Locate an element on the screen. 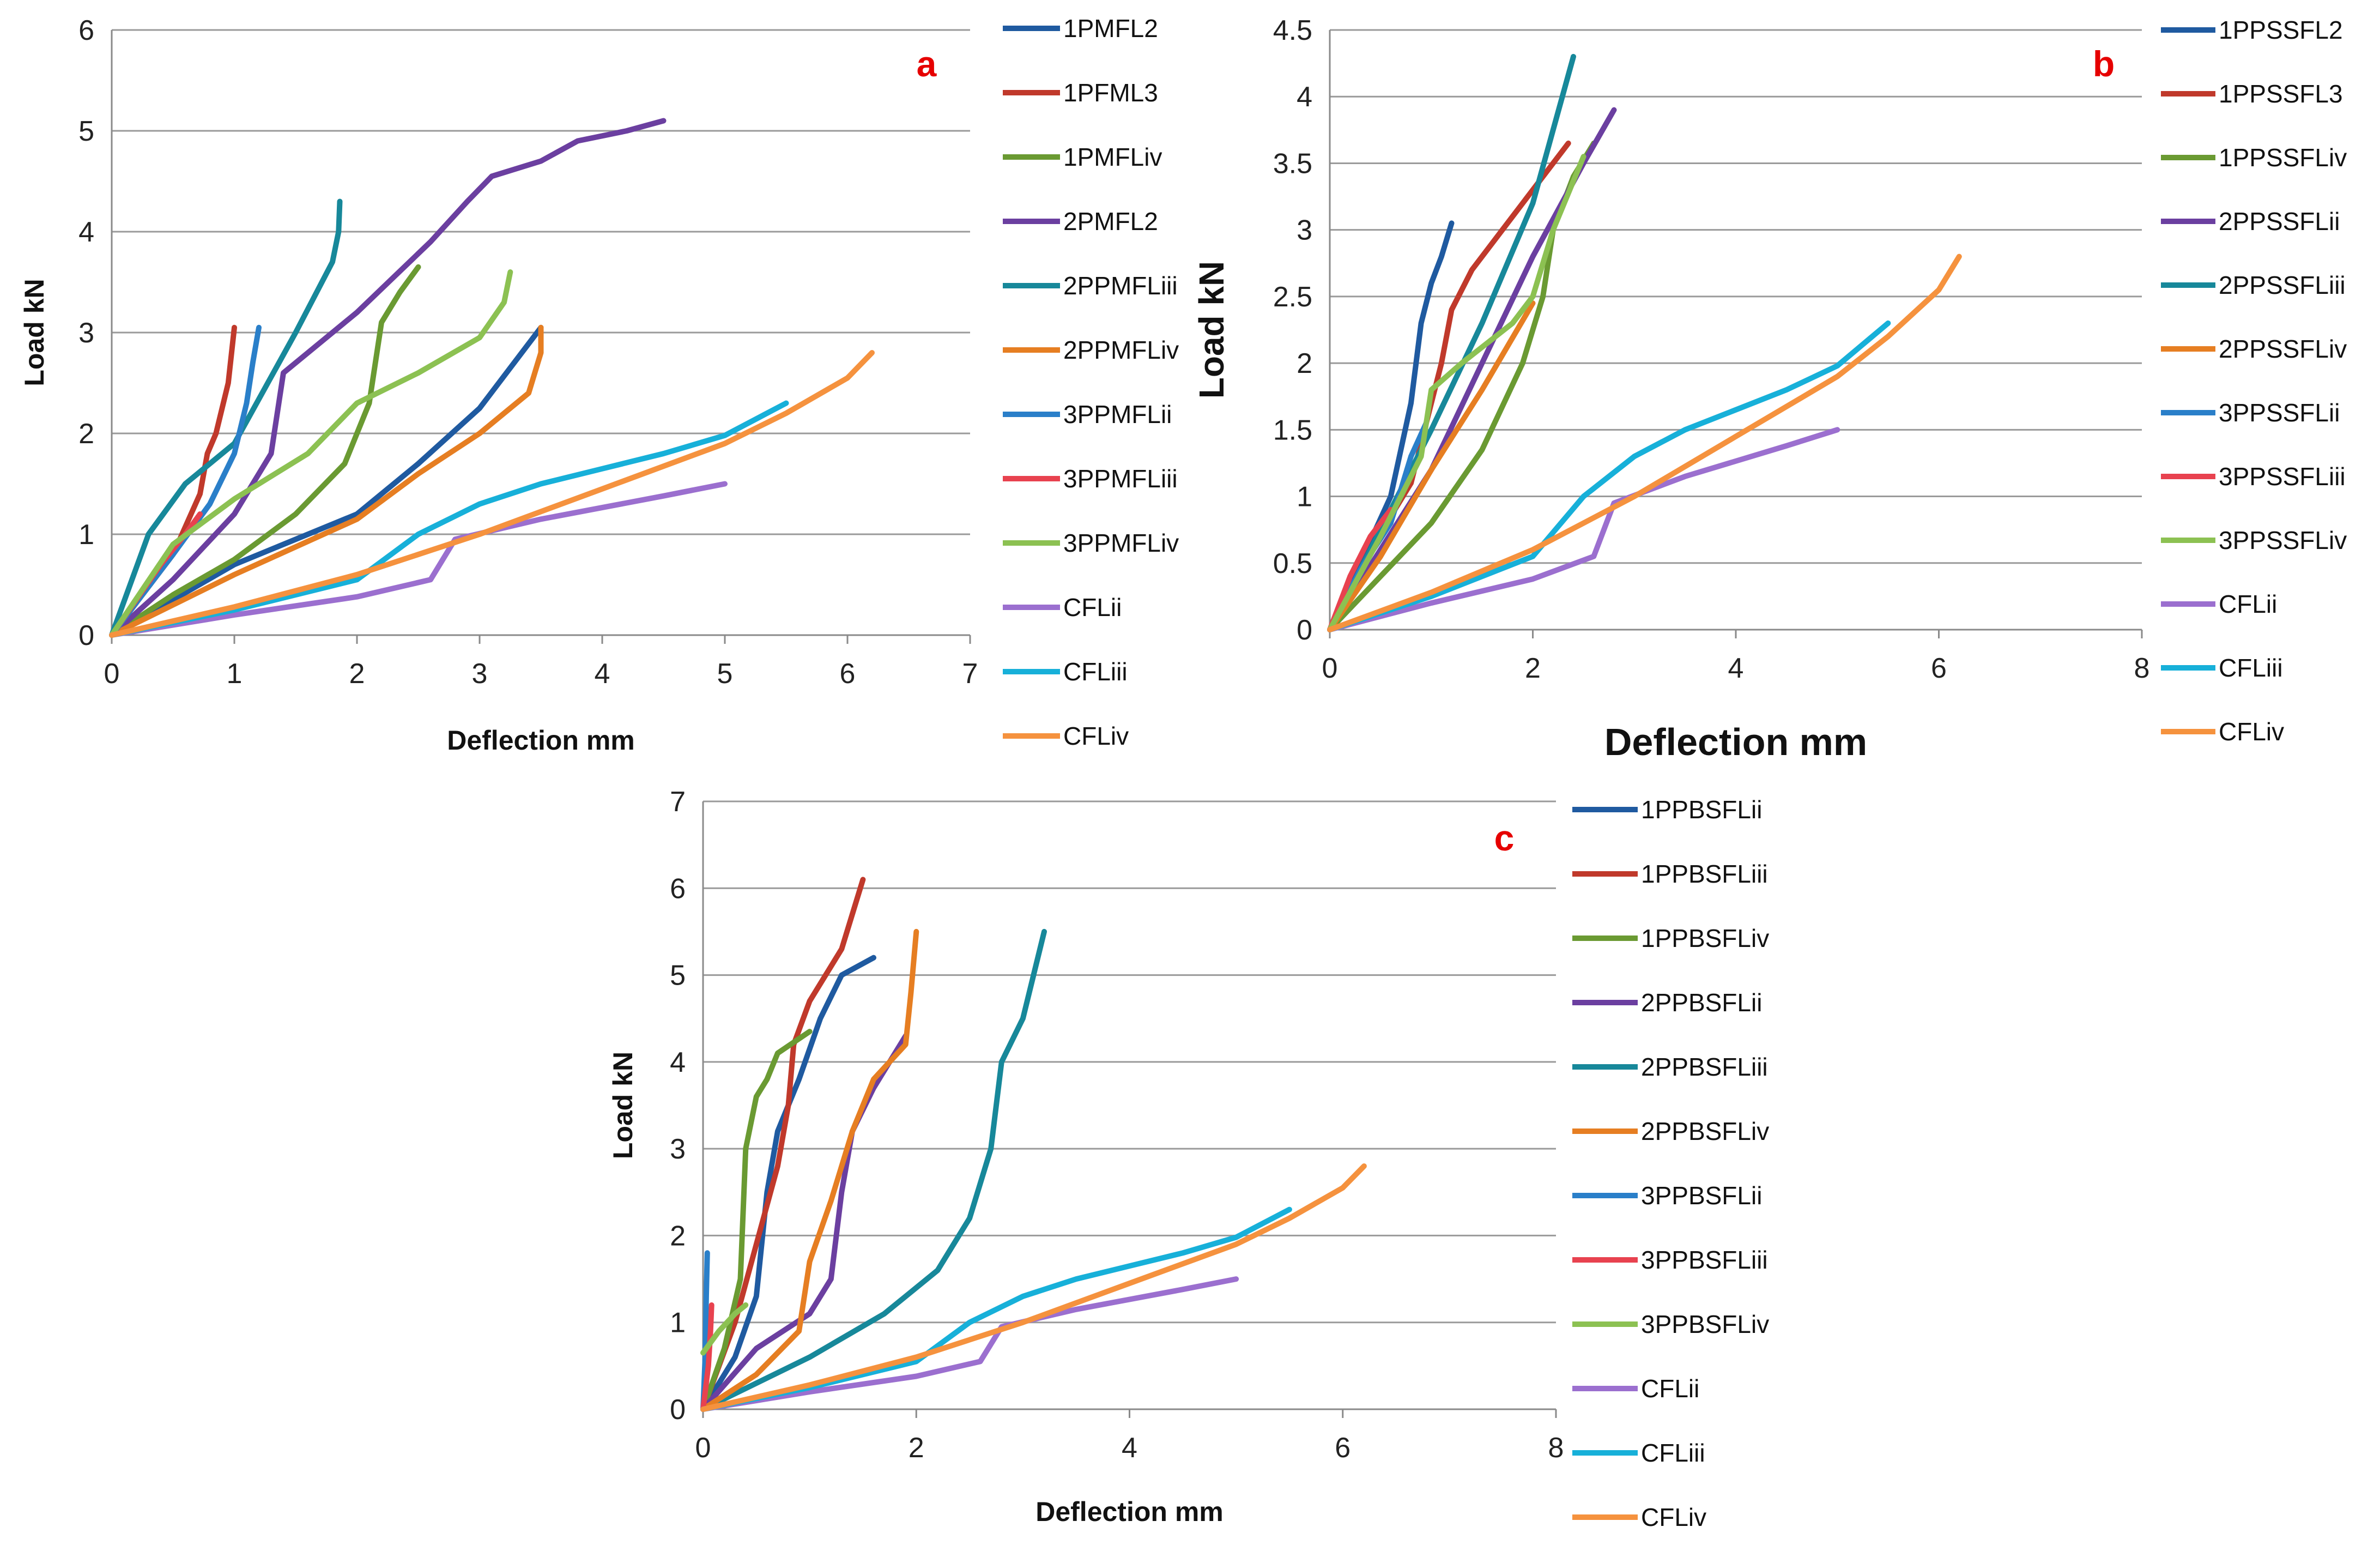 This screenshot has width=2380, height=1545. series-line-2PPSSFLiii is located at coordinates (1451, 342).